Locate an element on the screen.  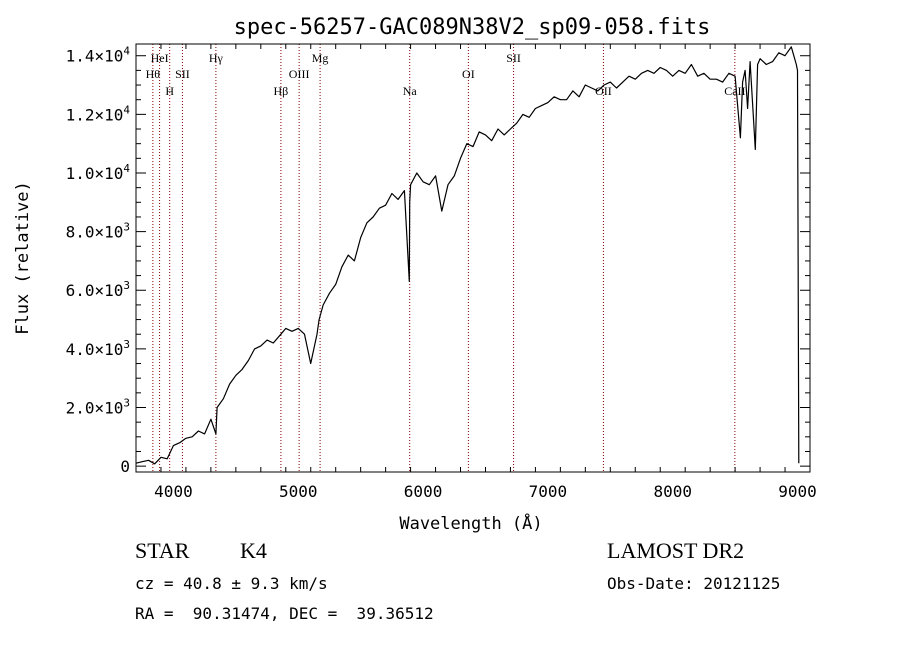
y-tick-label: 2.0×10³ is located at coordinates (98, 407).